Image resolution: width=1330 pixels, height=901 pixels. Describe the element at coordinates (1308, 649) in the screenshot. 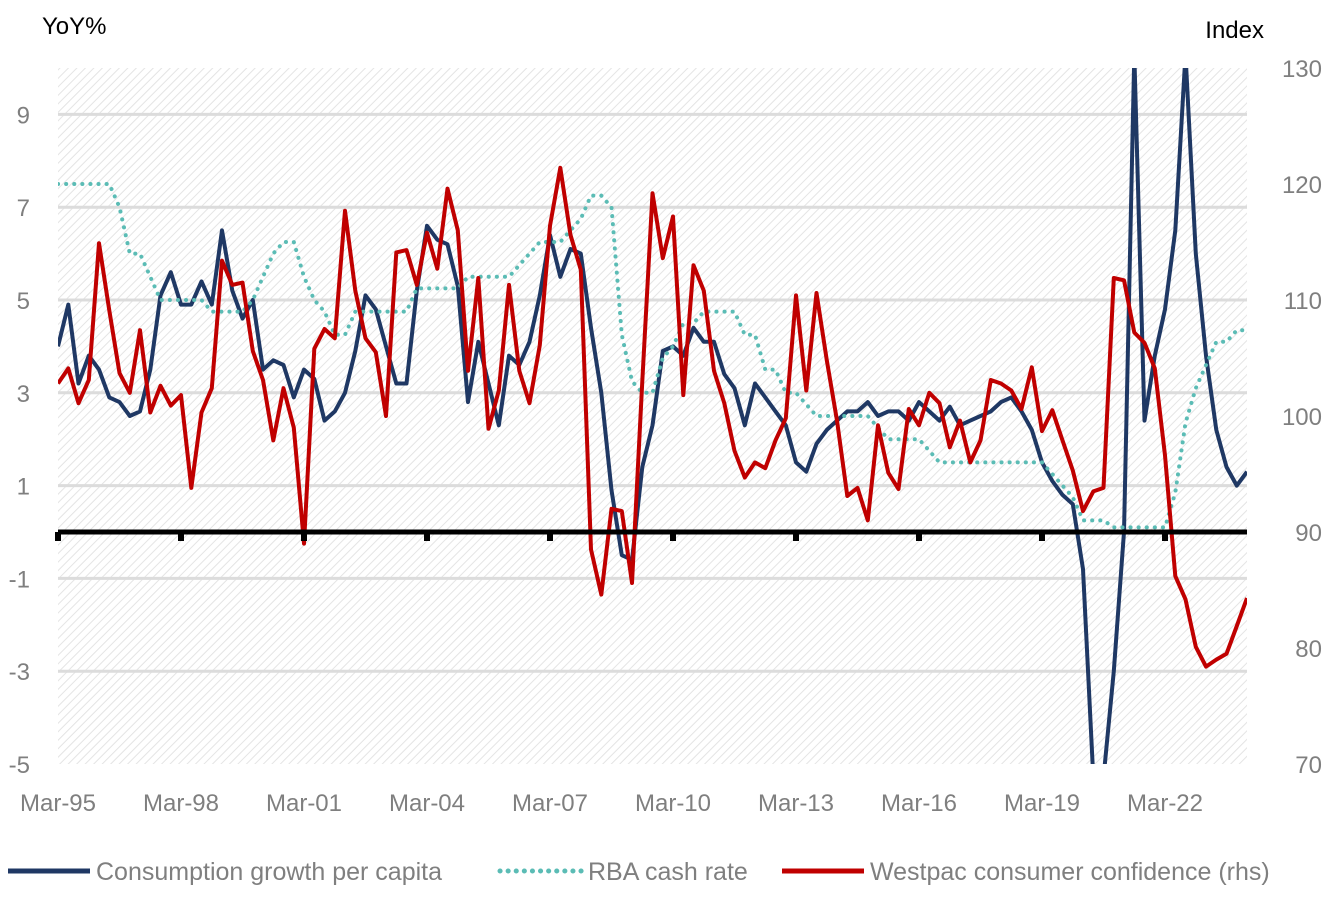

I see `right-tick-label: 80` at that location.